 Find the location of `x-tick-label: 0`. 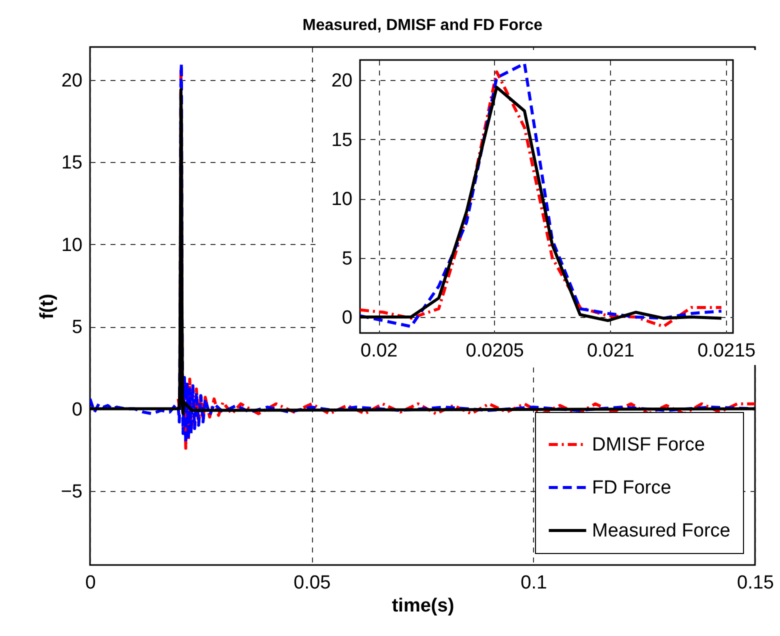

x-tick-label: 0 is located at coordinates (90, 583).